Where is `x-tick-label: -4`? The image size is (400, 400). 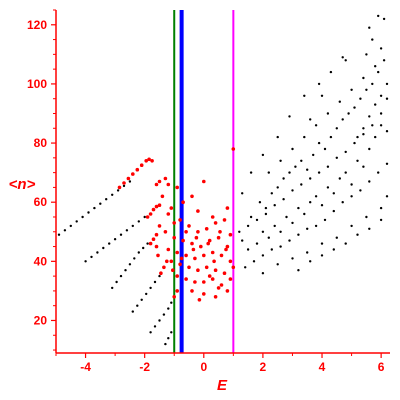 x-tick-label: -4 is located at coordinates (85, 367).